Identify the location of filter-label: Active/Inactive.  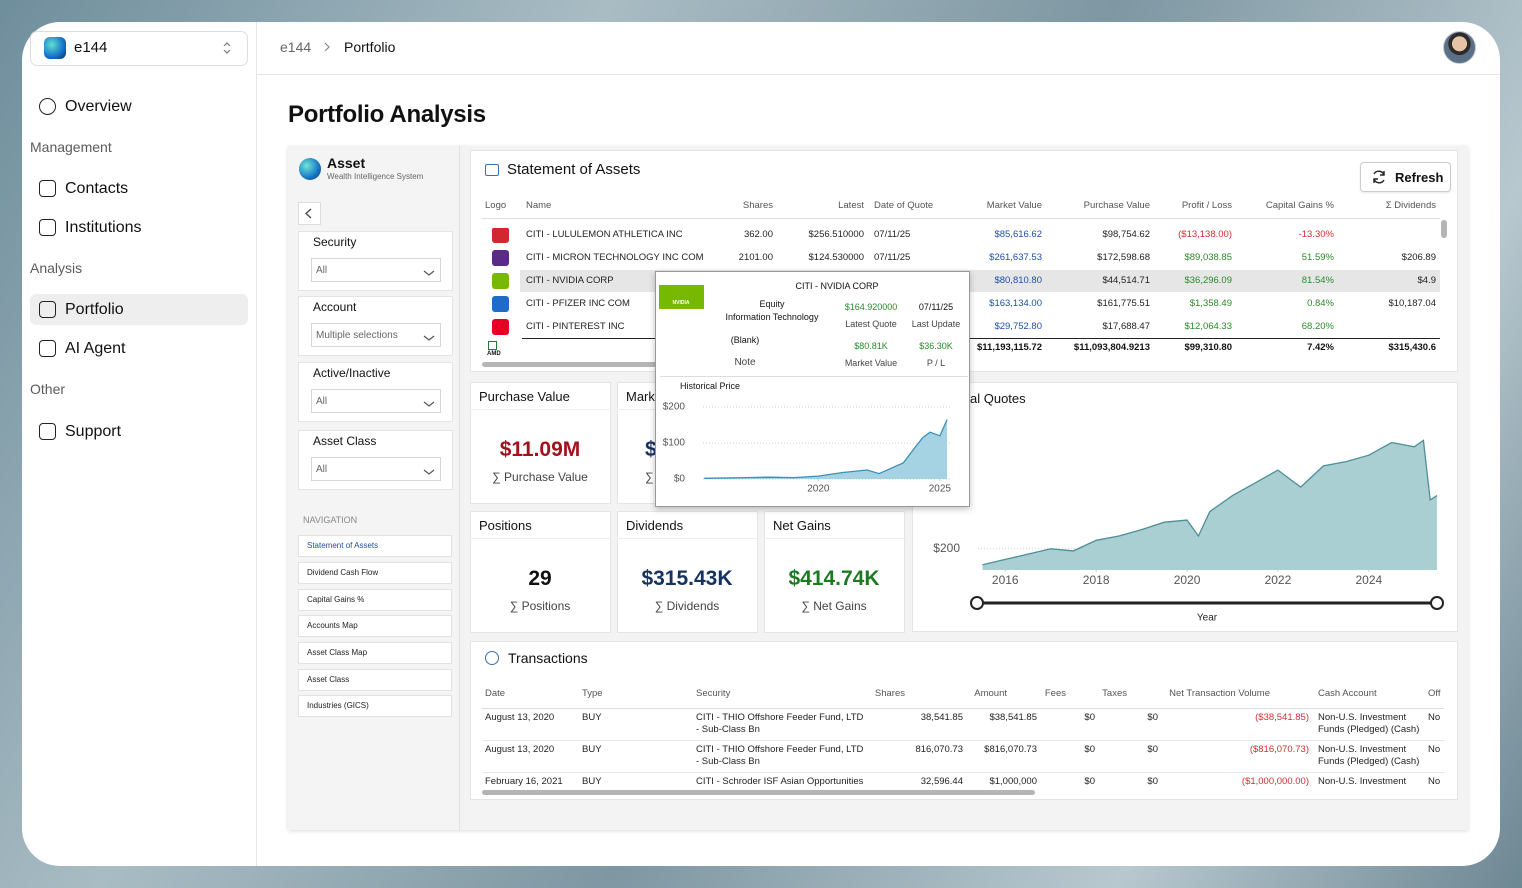
(352, 373).